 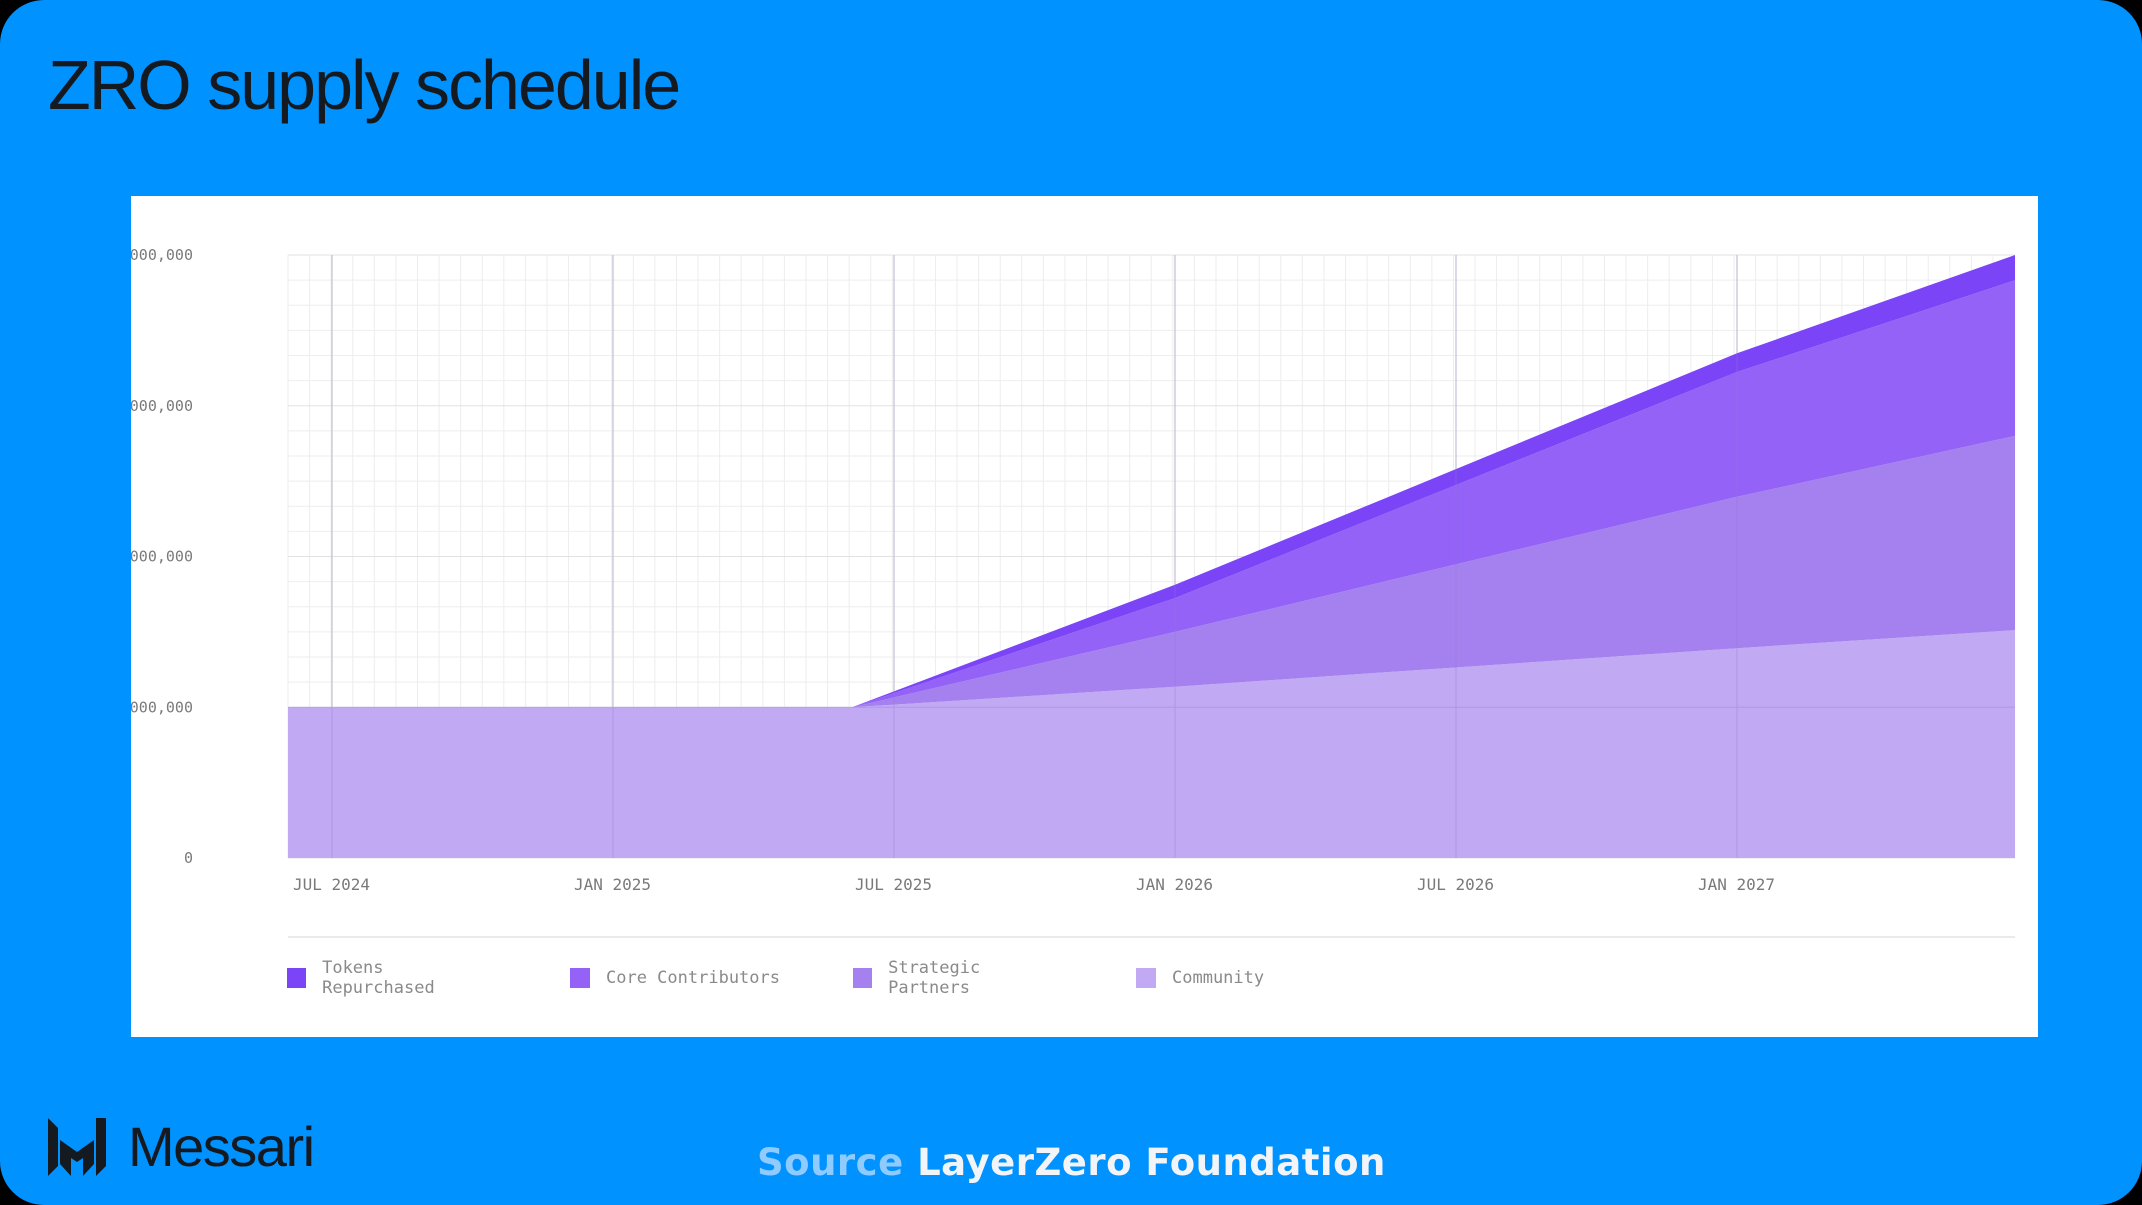 I want to click on y-tick-label: 500,000,000, so click(x=162, y=557).